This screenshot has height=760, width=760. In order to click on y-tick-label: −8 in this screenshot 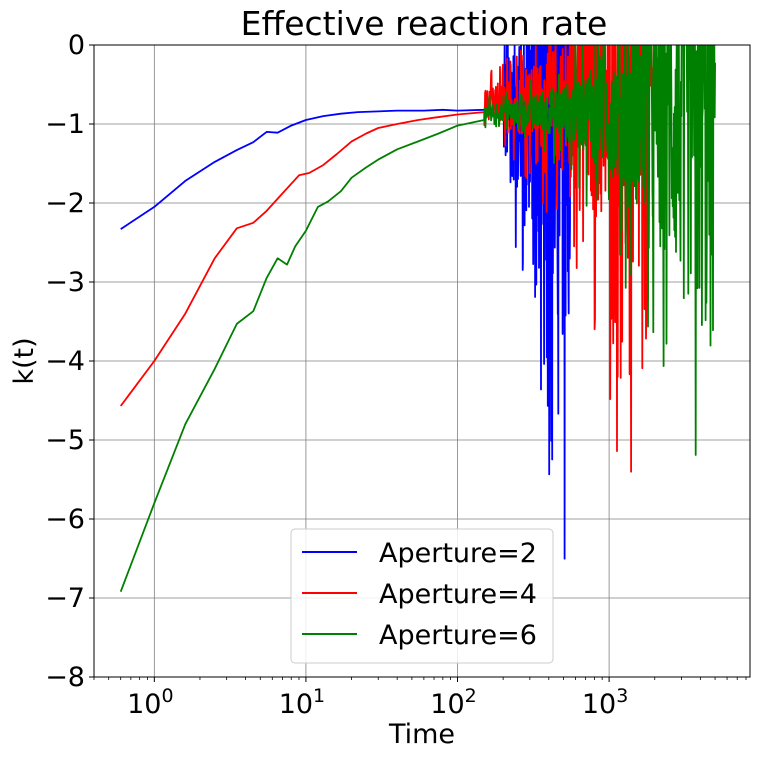, I will do `click(65, 677)`.